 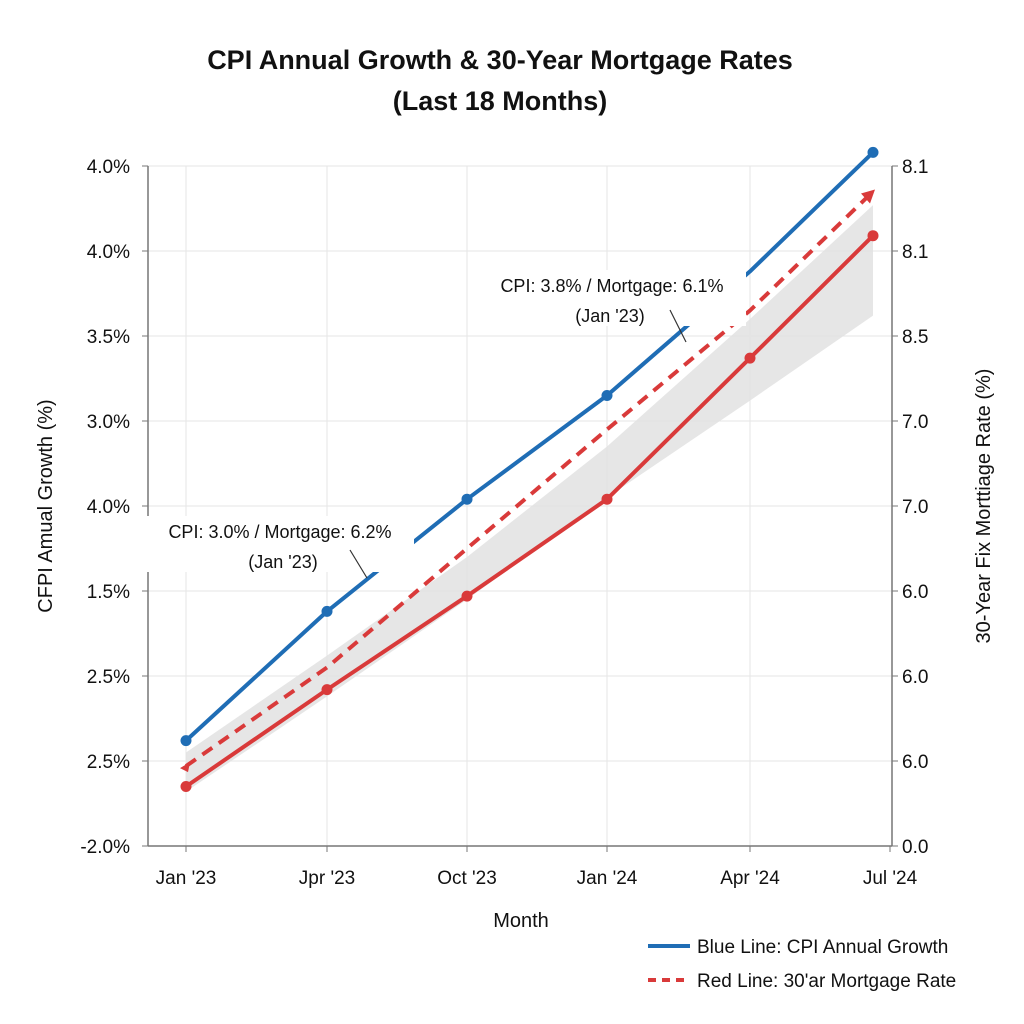 What do you see at coordinates (108, 422) in the screenshot?
I see `y-left-tick-label: 3.0%` at bounding box center [108, 422].